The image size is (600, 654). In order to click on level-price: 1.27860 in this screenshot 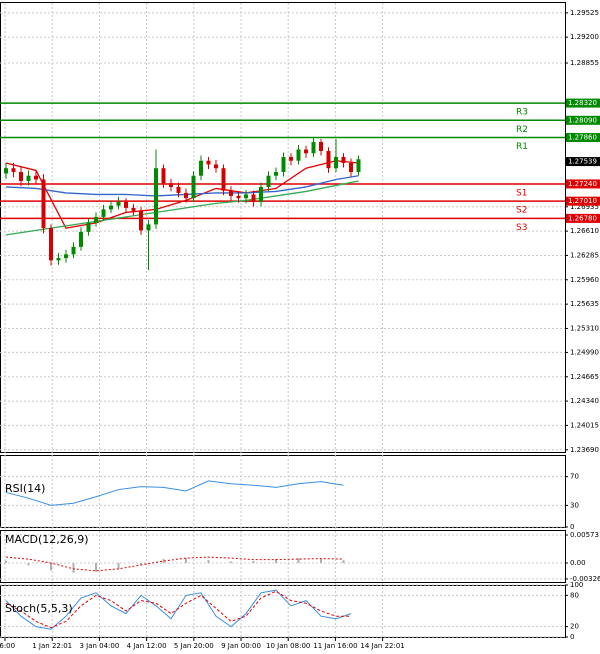, I will do `click(582, 138)`.